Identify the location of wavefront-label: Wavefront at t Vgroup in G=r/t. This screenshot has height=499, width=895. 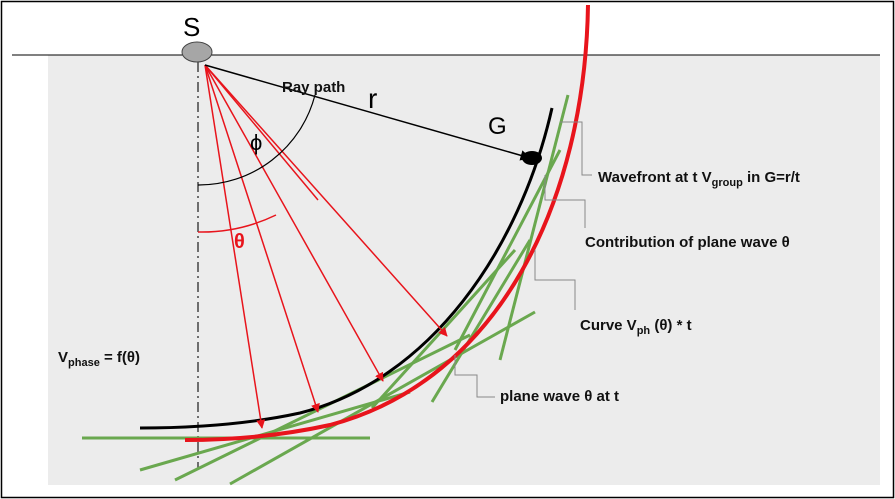
(699, 179).